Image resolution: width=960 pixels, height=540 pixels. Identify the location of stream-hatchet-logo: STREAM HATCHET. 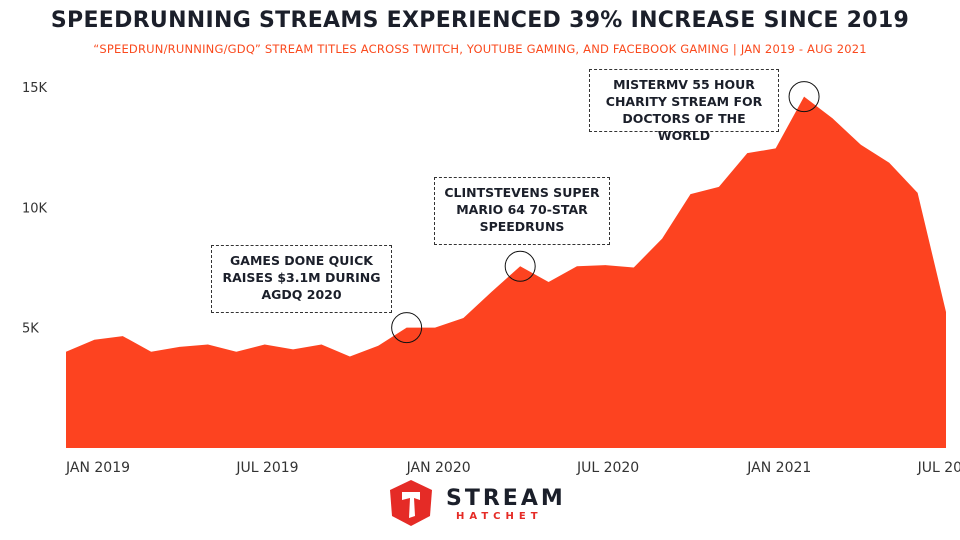
(486, 503).